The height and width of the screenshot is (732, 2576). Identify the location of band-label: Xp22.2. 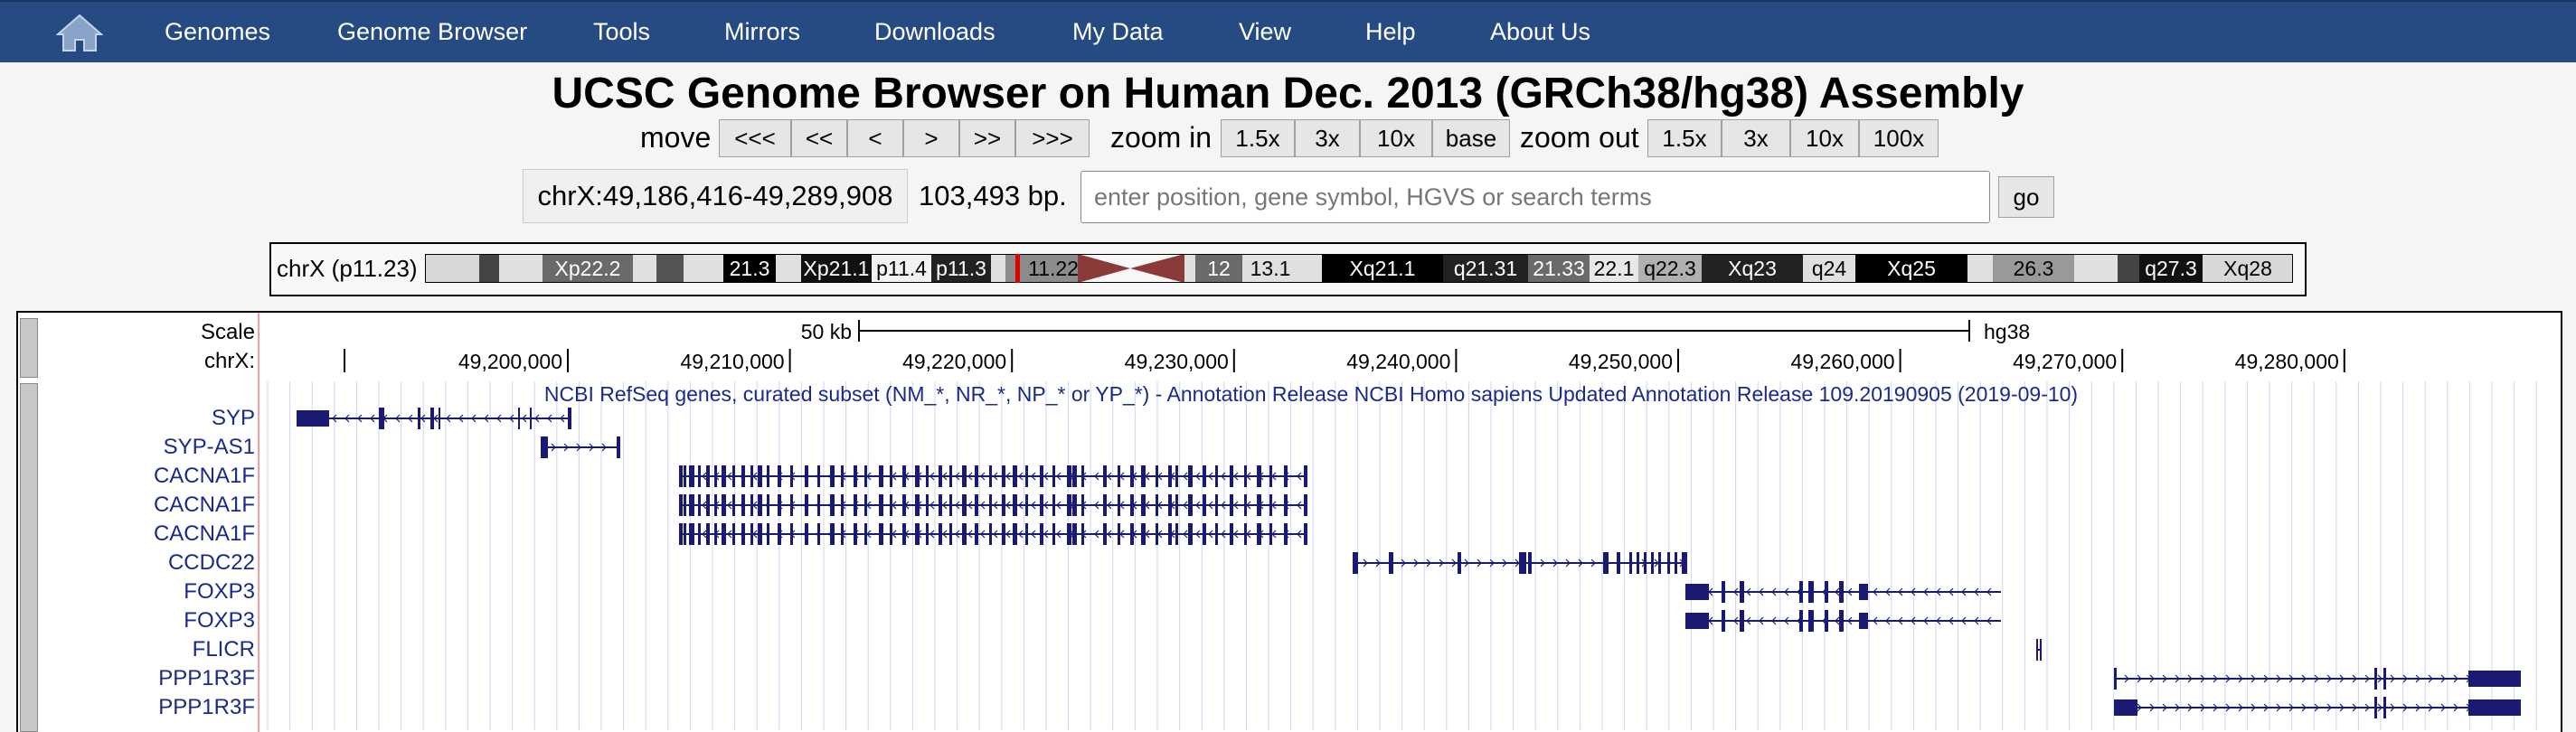
(588, 268).